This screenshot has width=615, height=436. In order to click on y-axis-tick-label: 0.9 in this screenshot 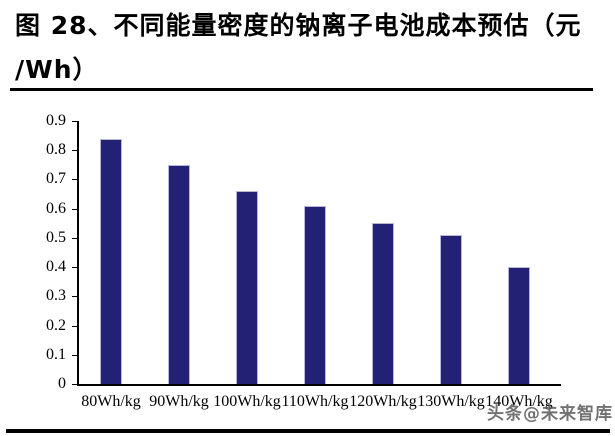, I will do `click(56, 120)`.